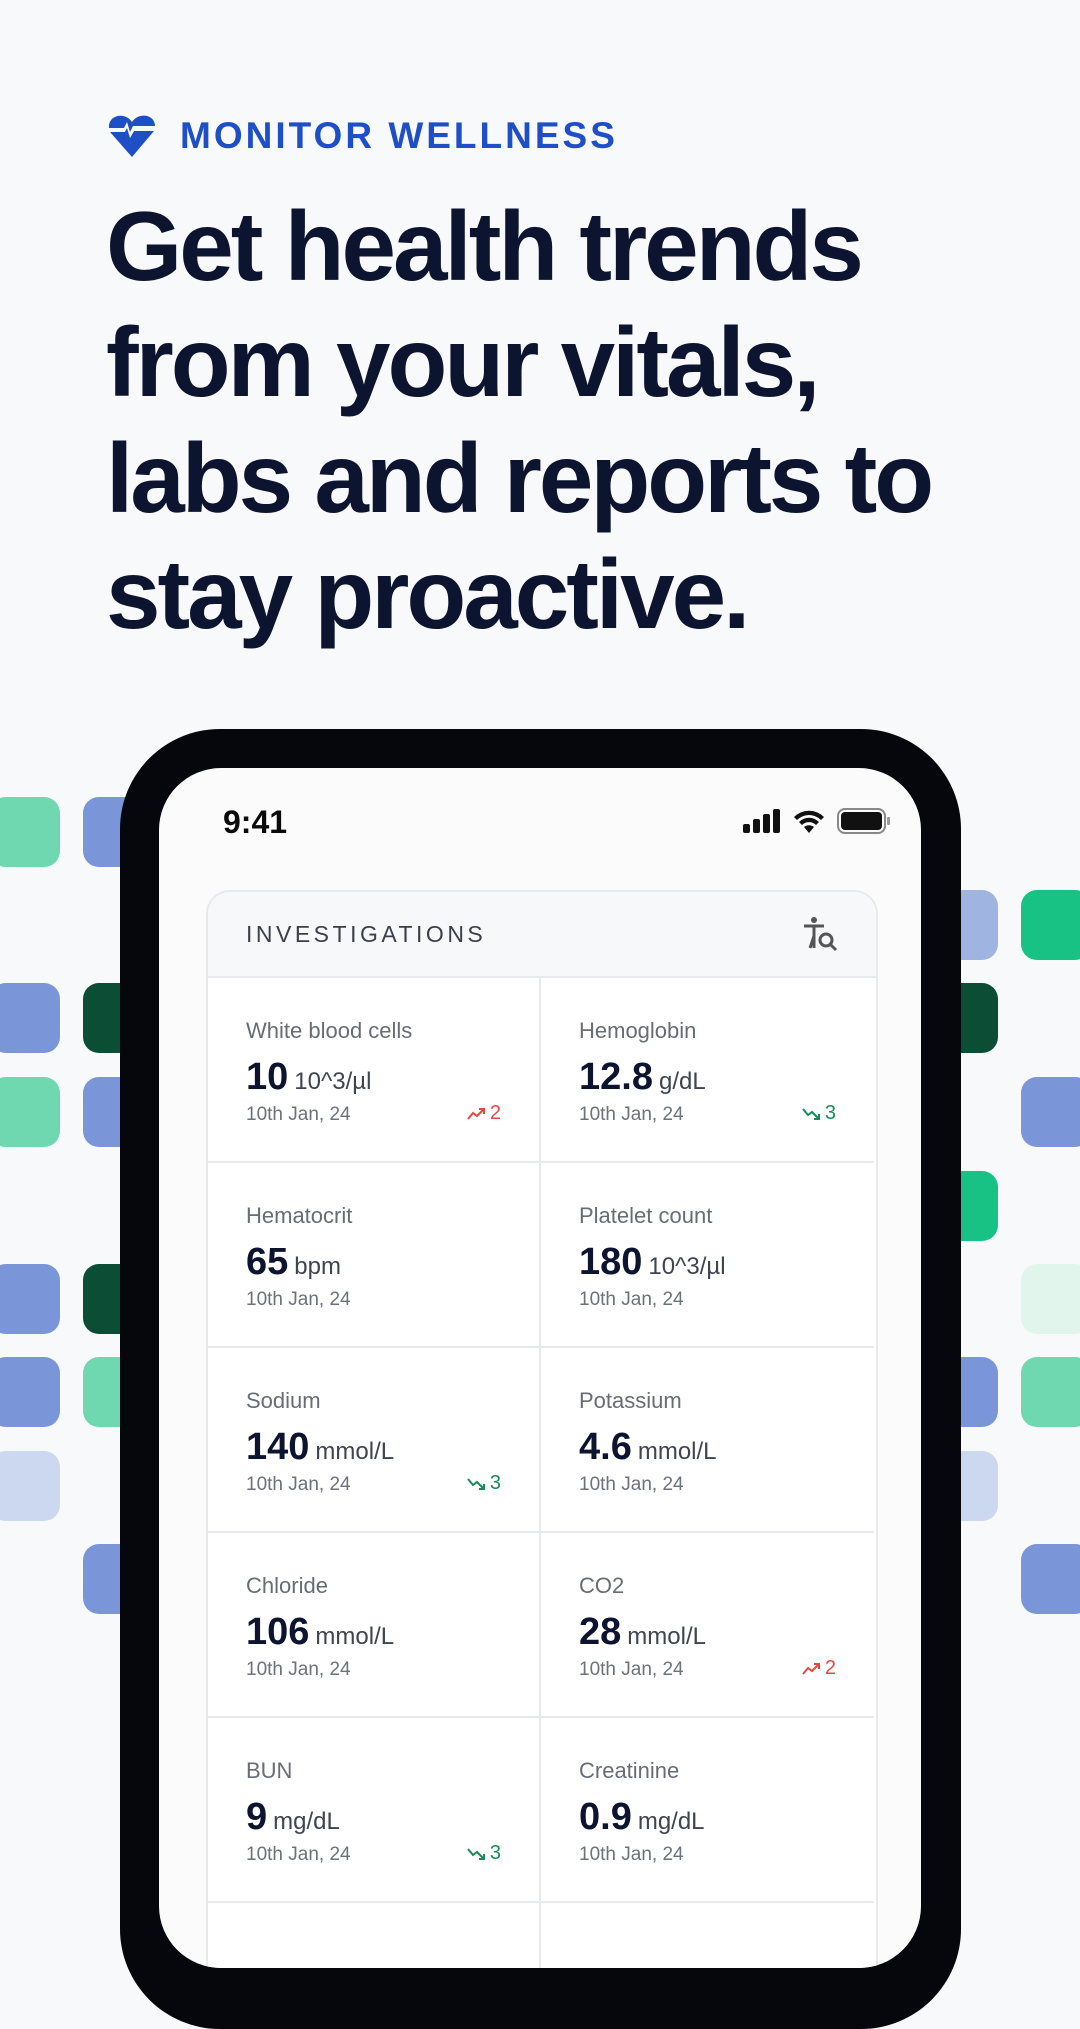 The image size is (1080, 2029). I want to click on item-value: 180 10^3/µl, so click(652, 1262).